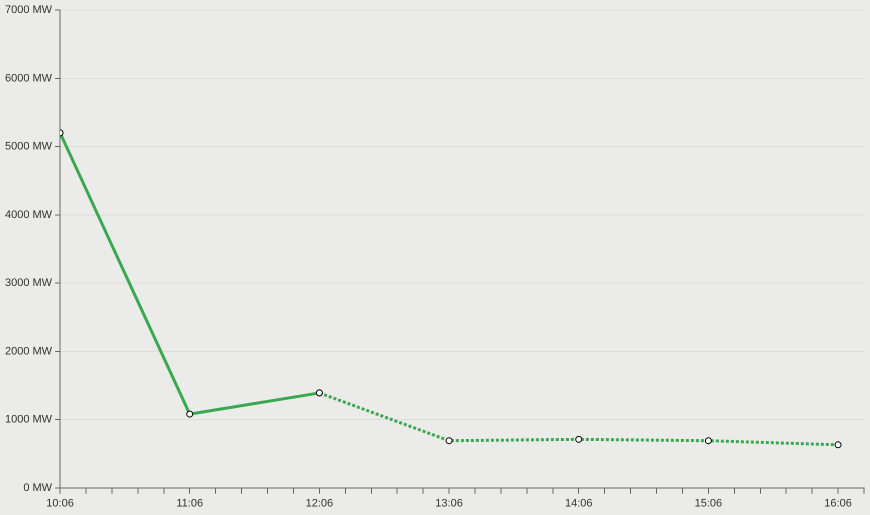 The image size is (870, 515). Describe the element at coordinates (449, 503) in the screenshot. I see `x-tick-label: 13:06` at that location.